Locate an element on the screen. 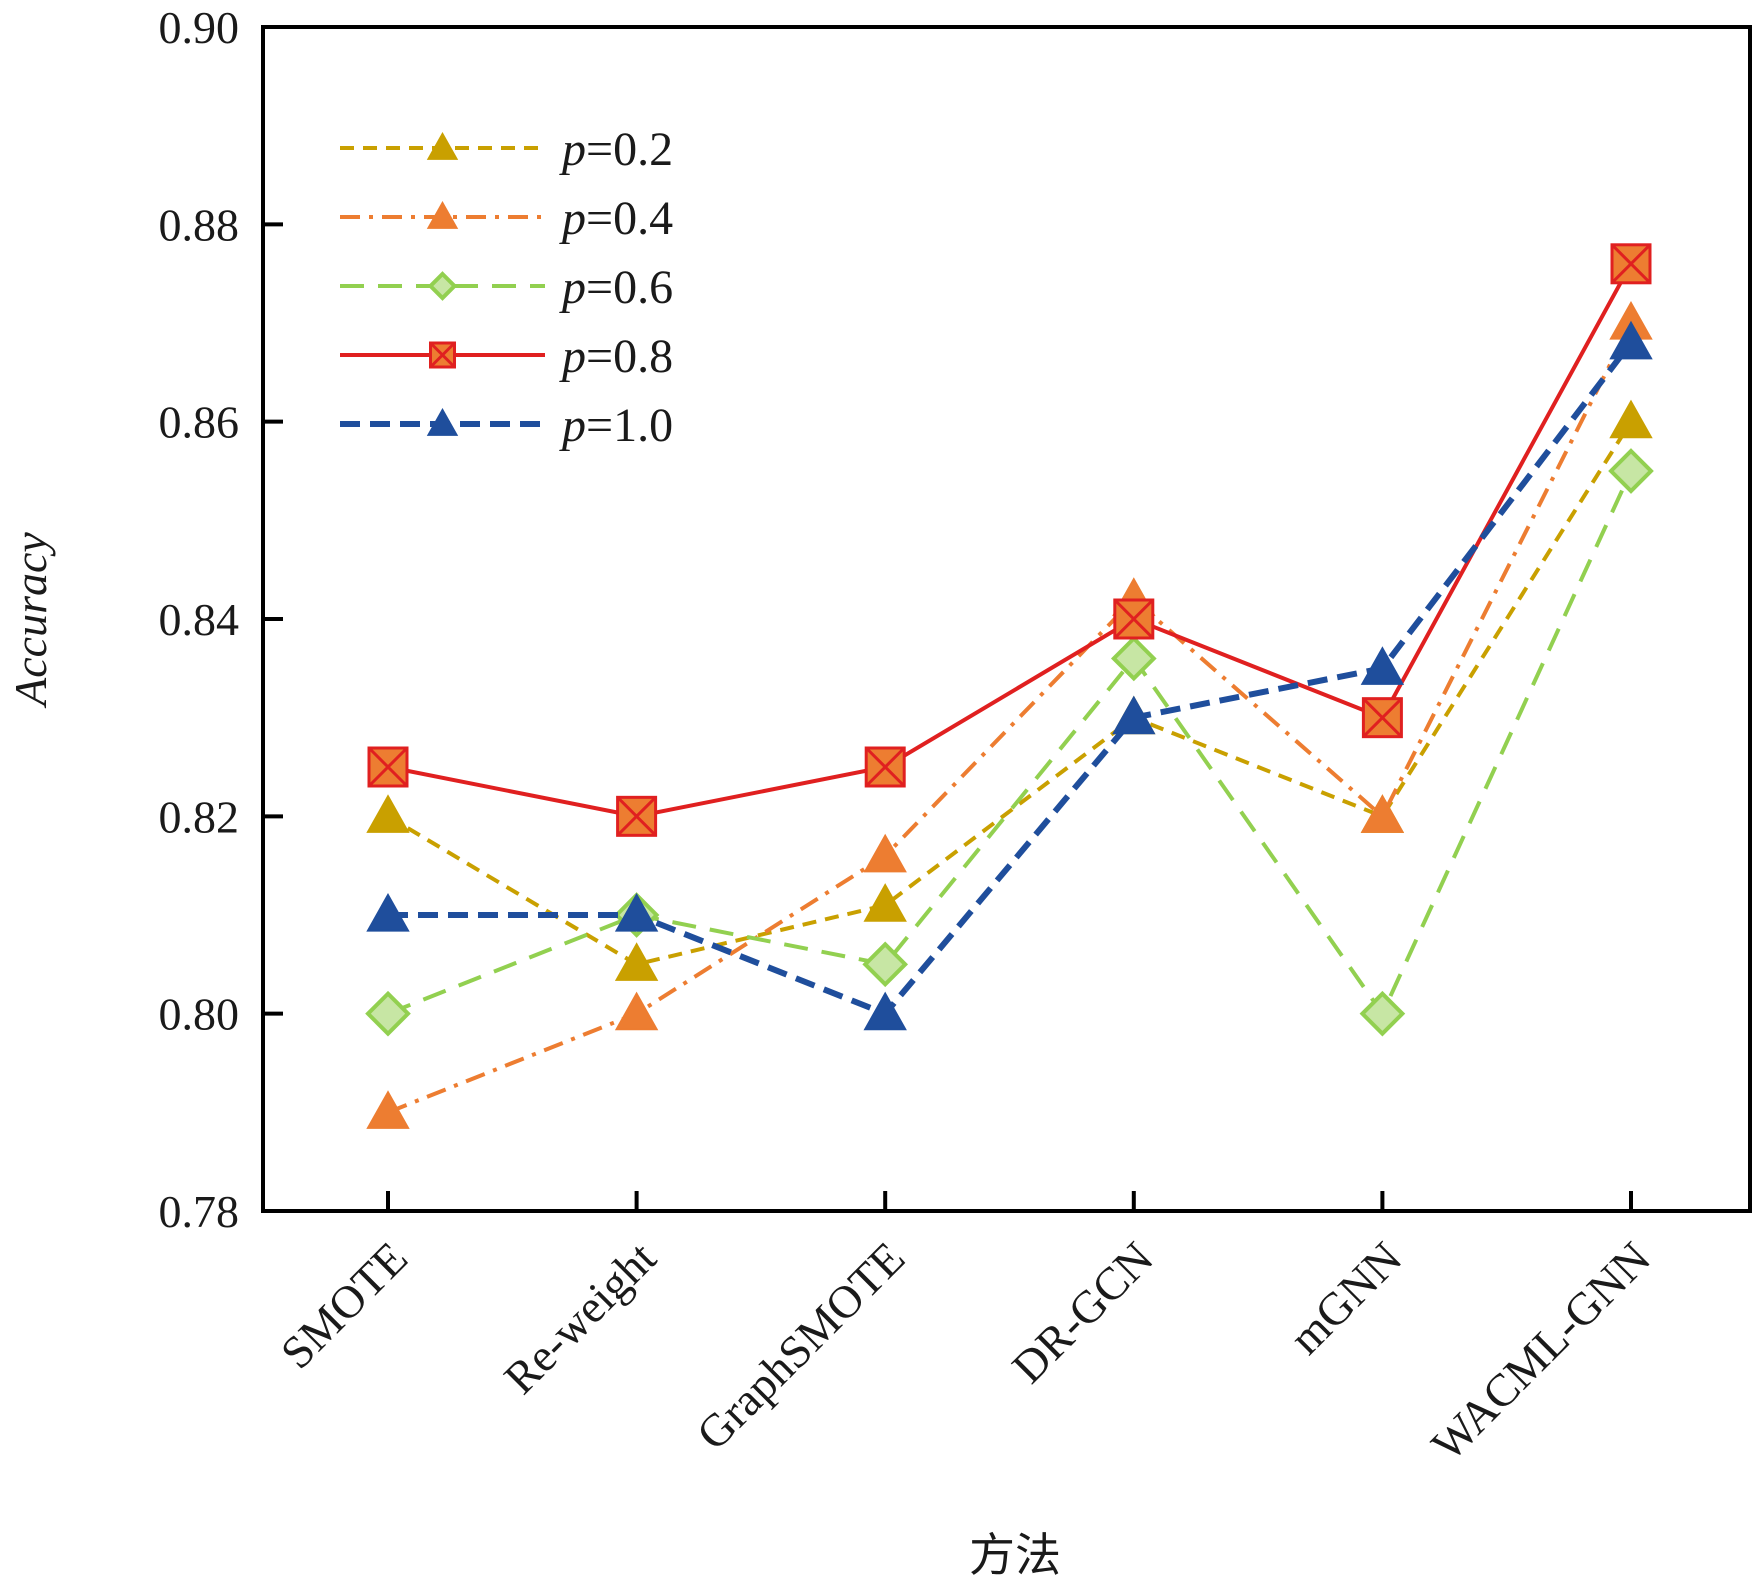 Image resolution: width=1758 pixels, height=1584 pixels. x-tick-label: GraphSMOTE is located at coordinates (801, 1346).